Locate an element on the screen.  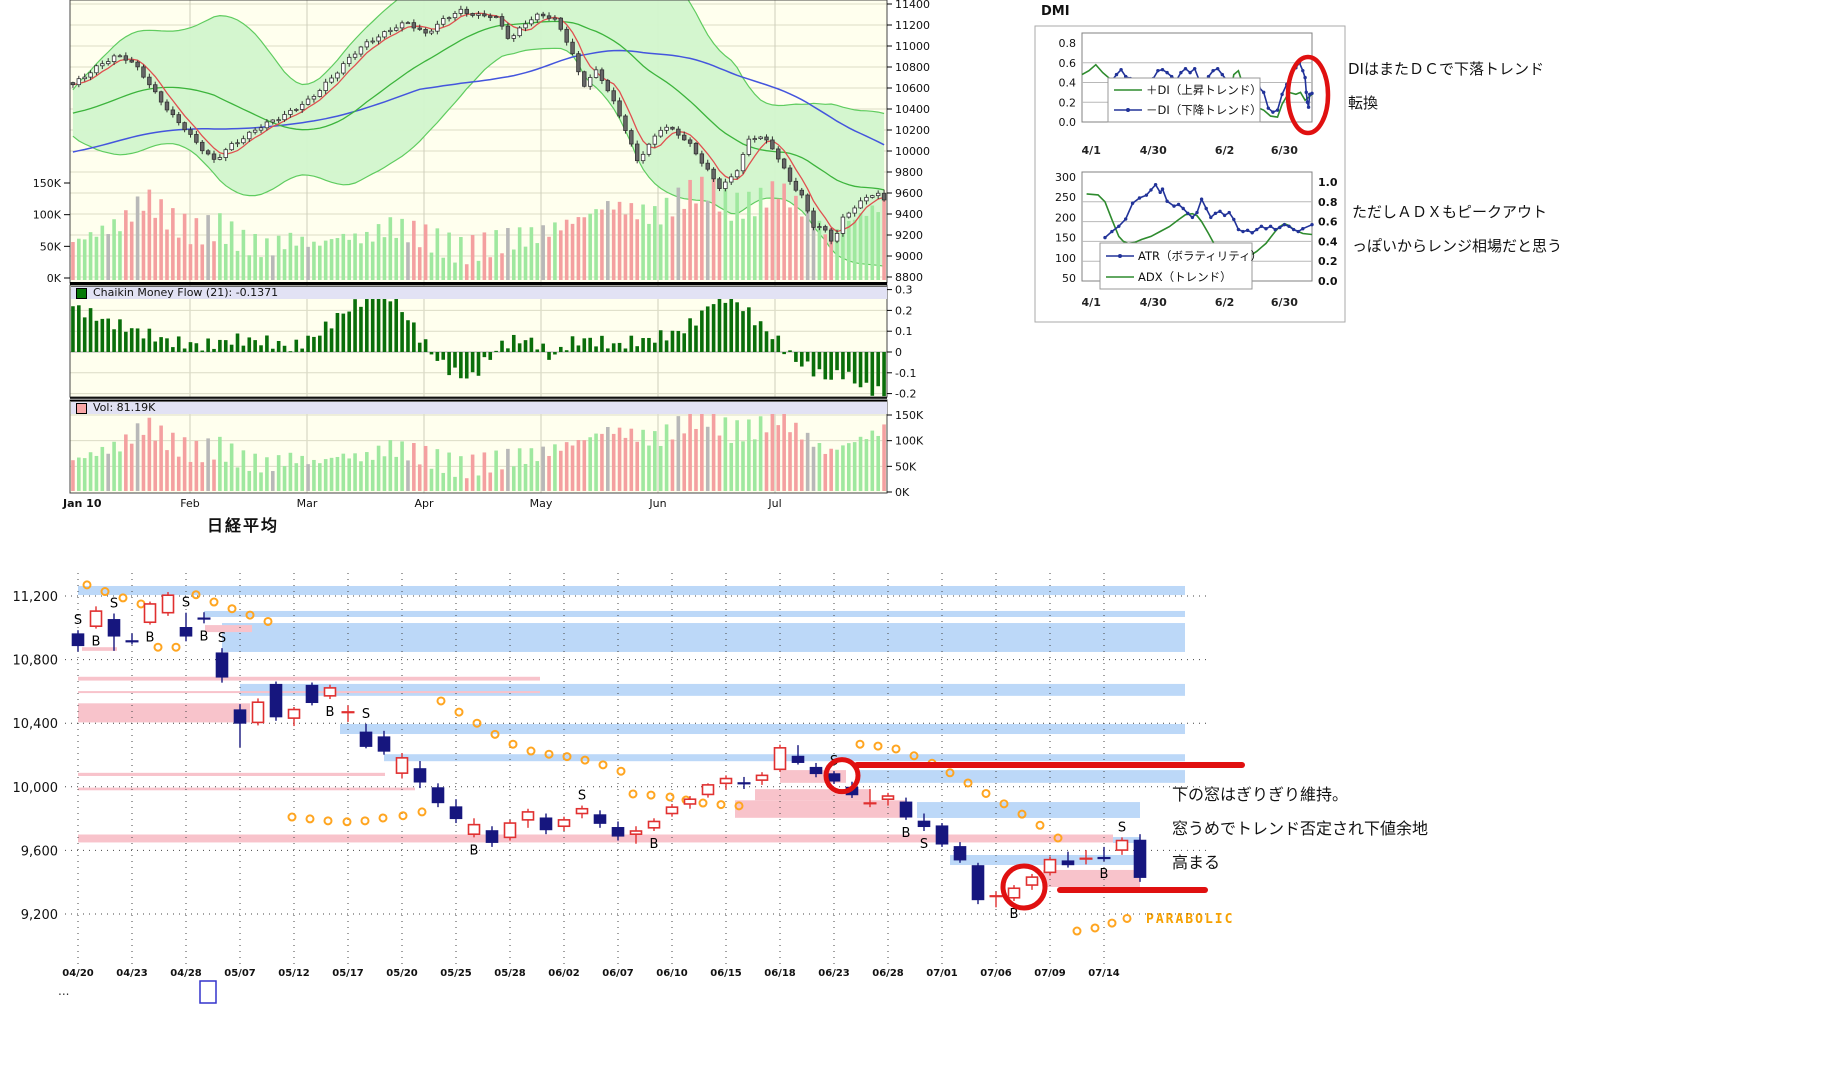
svg-text: 0.1 is located at coordinates (904, 331).